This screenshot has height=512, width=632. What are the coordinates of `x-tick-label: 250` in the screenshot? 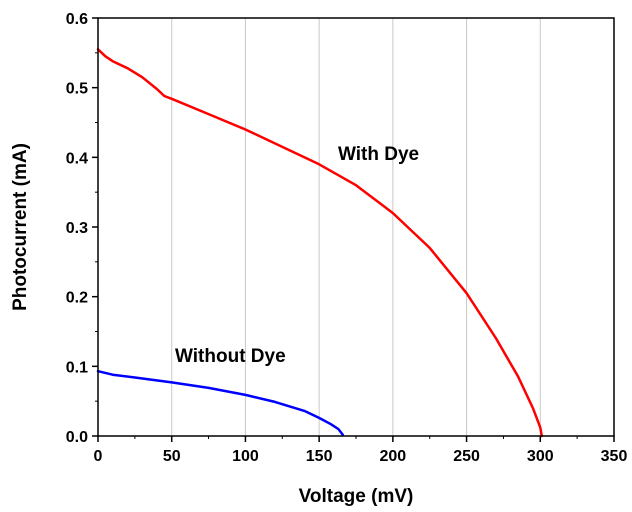 It's located at (466, 456).